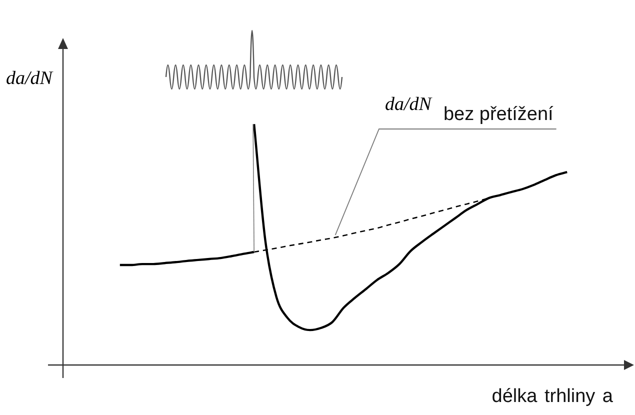 This screenshot has width=635, height=415. Describe the element at coordinates (552, 397) in the screenshot. I see `x-axis-title: délka trhliny a` at that location.